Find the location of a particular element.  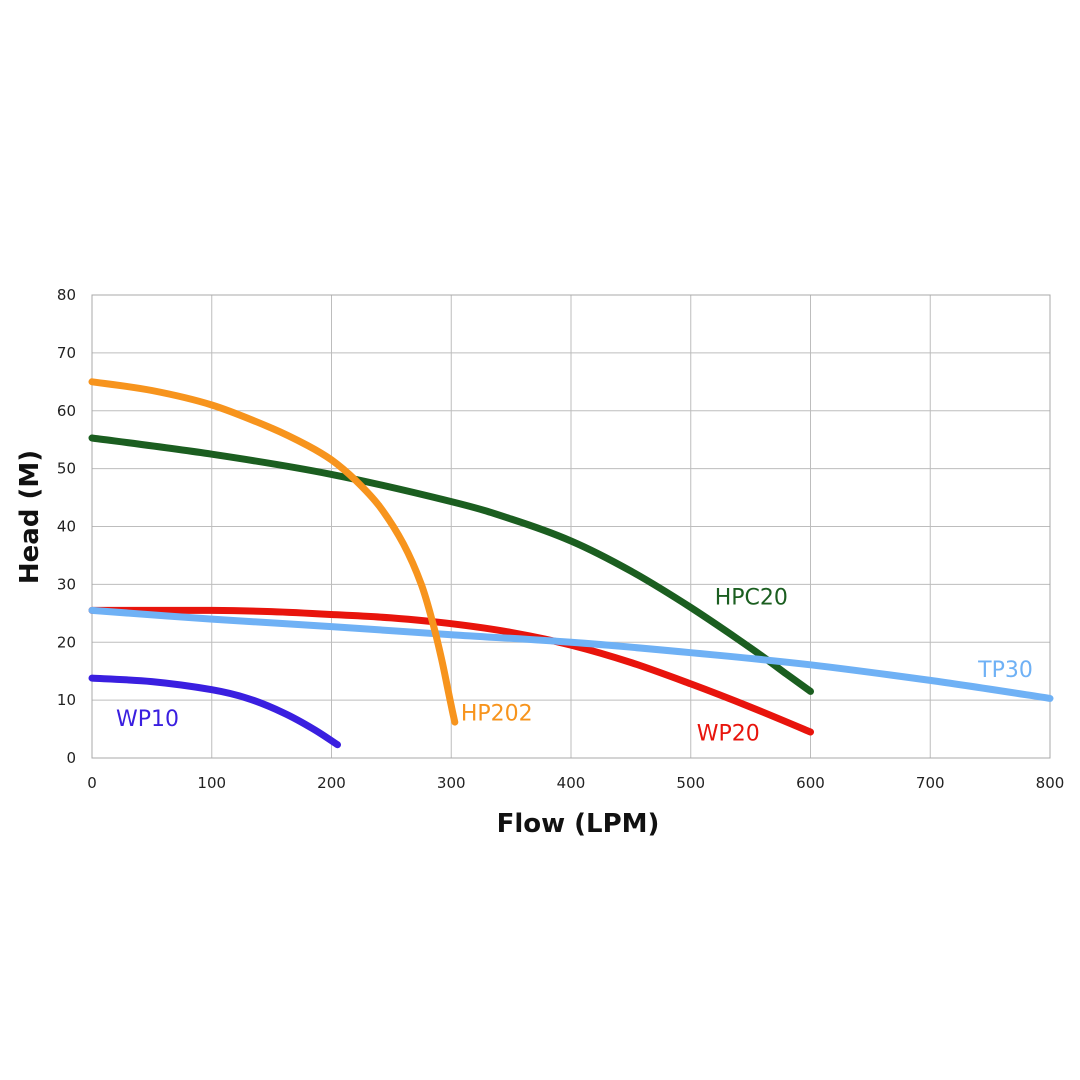

x-axis-title: Flow (LPM) is located at coordinates (578, 824).